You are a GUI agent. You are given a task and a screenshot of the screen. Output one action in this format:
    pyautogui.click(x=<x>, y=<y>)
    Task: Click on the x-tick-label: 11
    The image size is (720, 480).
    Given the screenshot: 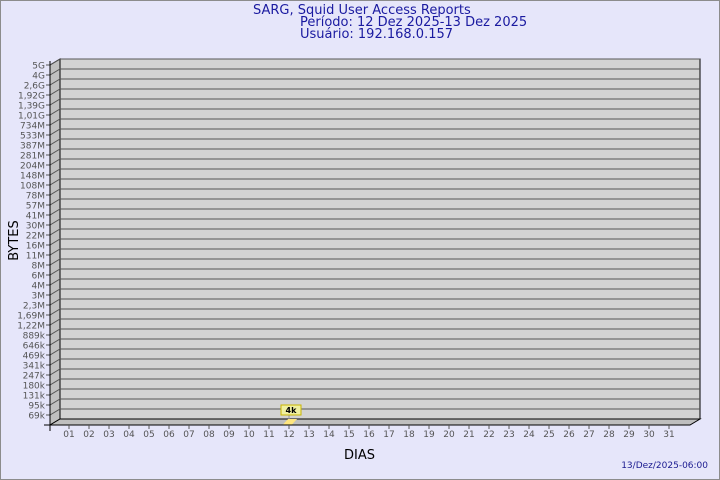 What is the action you would take?
    pyautogui.click(x=268, y=435)
    